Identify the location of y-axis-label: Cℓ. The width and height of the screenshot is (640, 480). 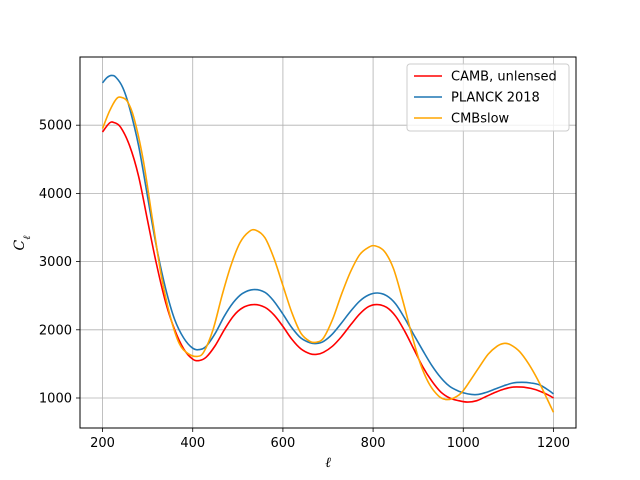
(22, 243).